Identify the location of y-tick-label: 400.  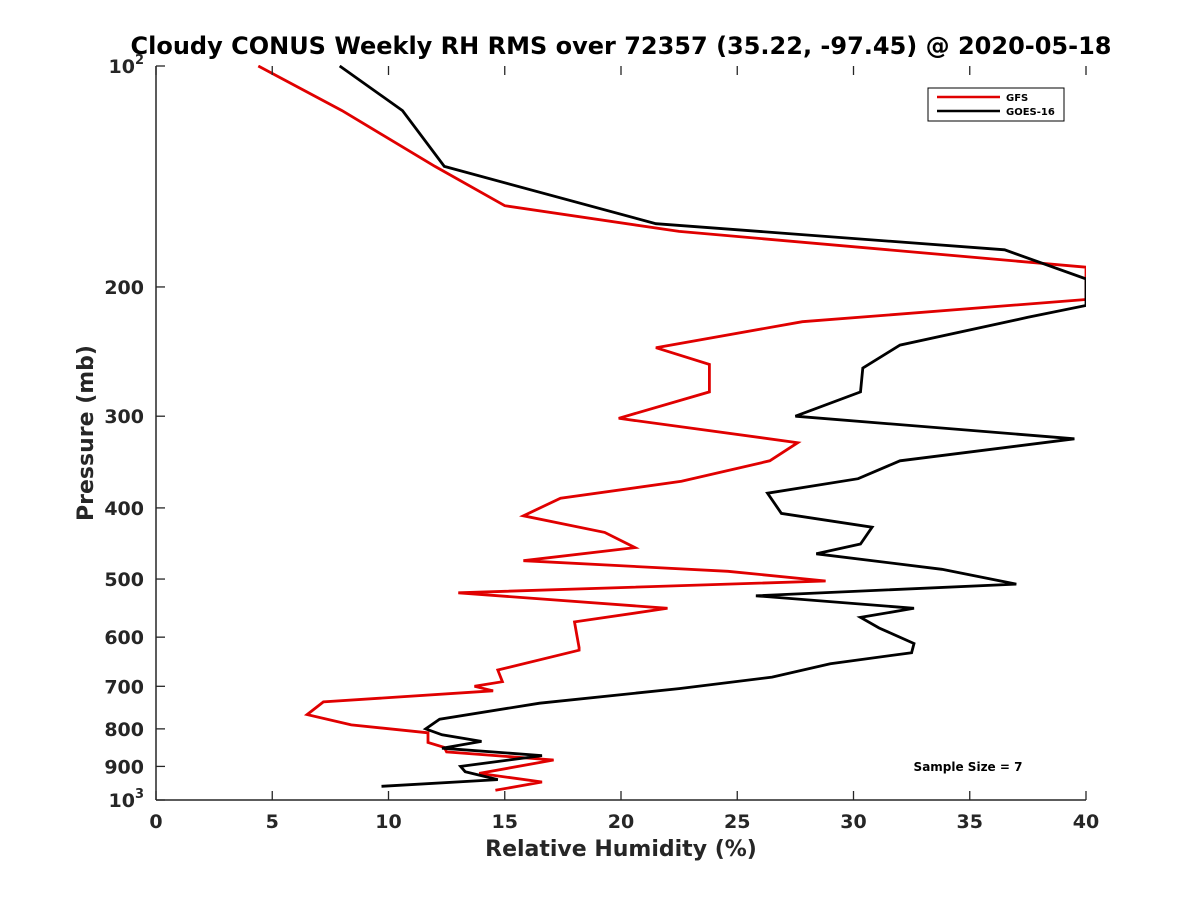
(124, 509).